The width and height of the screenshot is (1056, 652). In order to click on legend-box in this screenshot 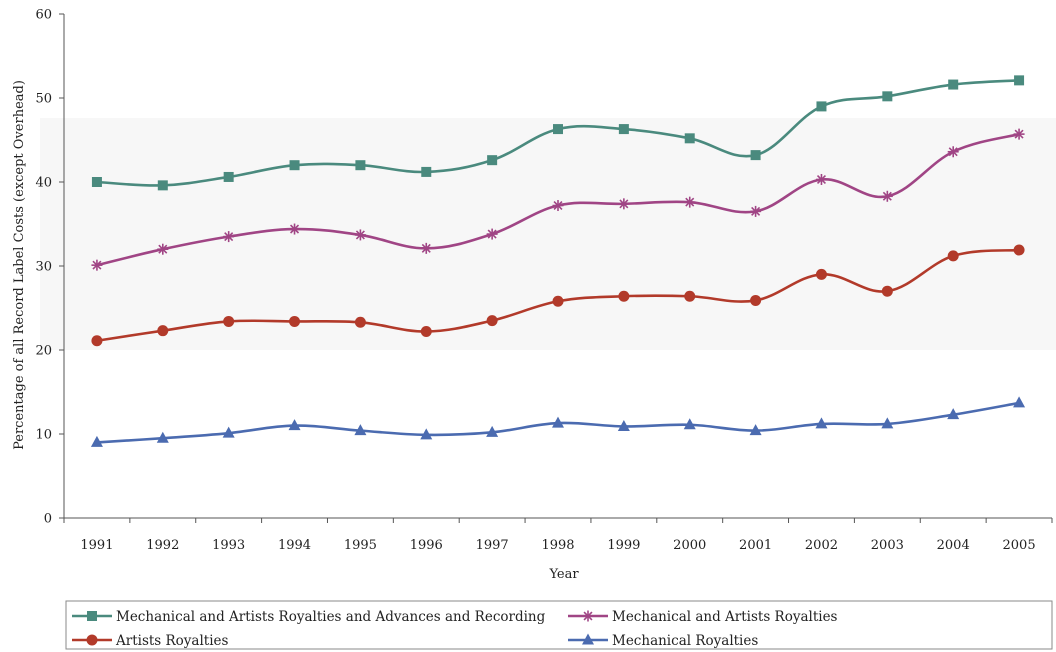, I will do `click(559, 625)`.